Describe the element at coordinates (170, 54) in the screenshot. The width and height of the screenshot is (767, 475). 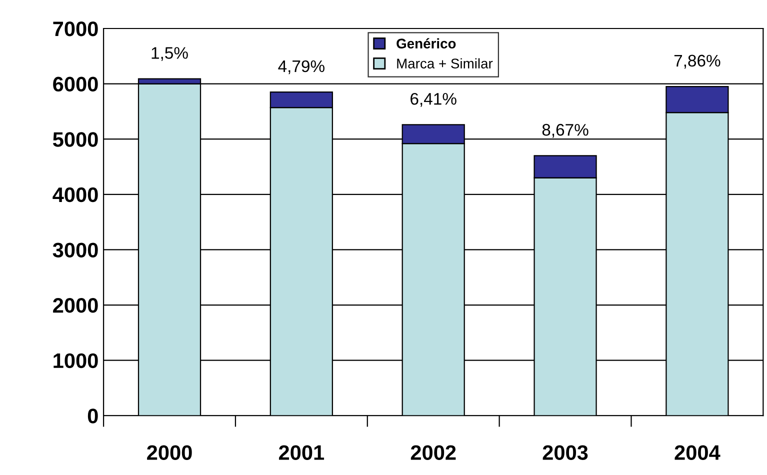
I see `annotation: 1,5%` at that location.